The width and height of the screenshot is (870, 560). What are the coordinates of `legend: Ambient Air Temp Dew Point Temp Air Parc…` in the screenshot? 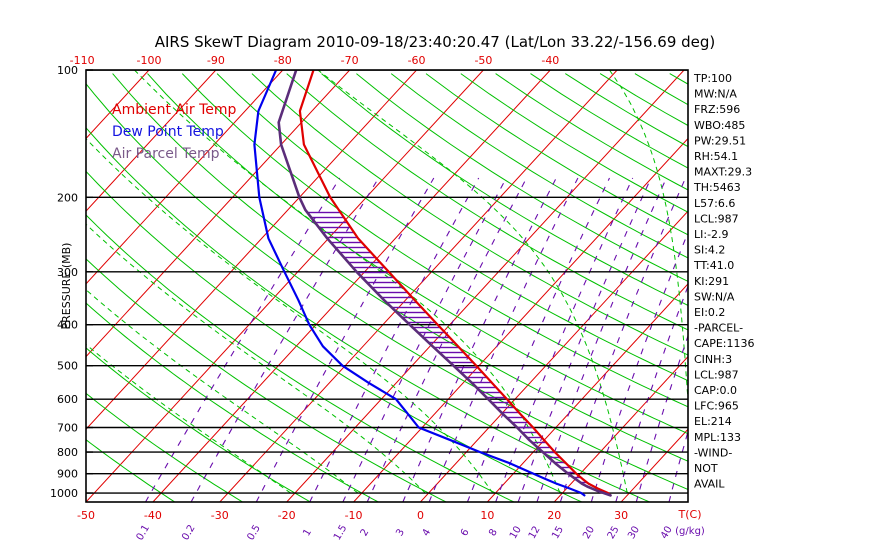 It's located at (174, 132).